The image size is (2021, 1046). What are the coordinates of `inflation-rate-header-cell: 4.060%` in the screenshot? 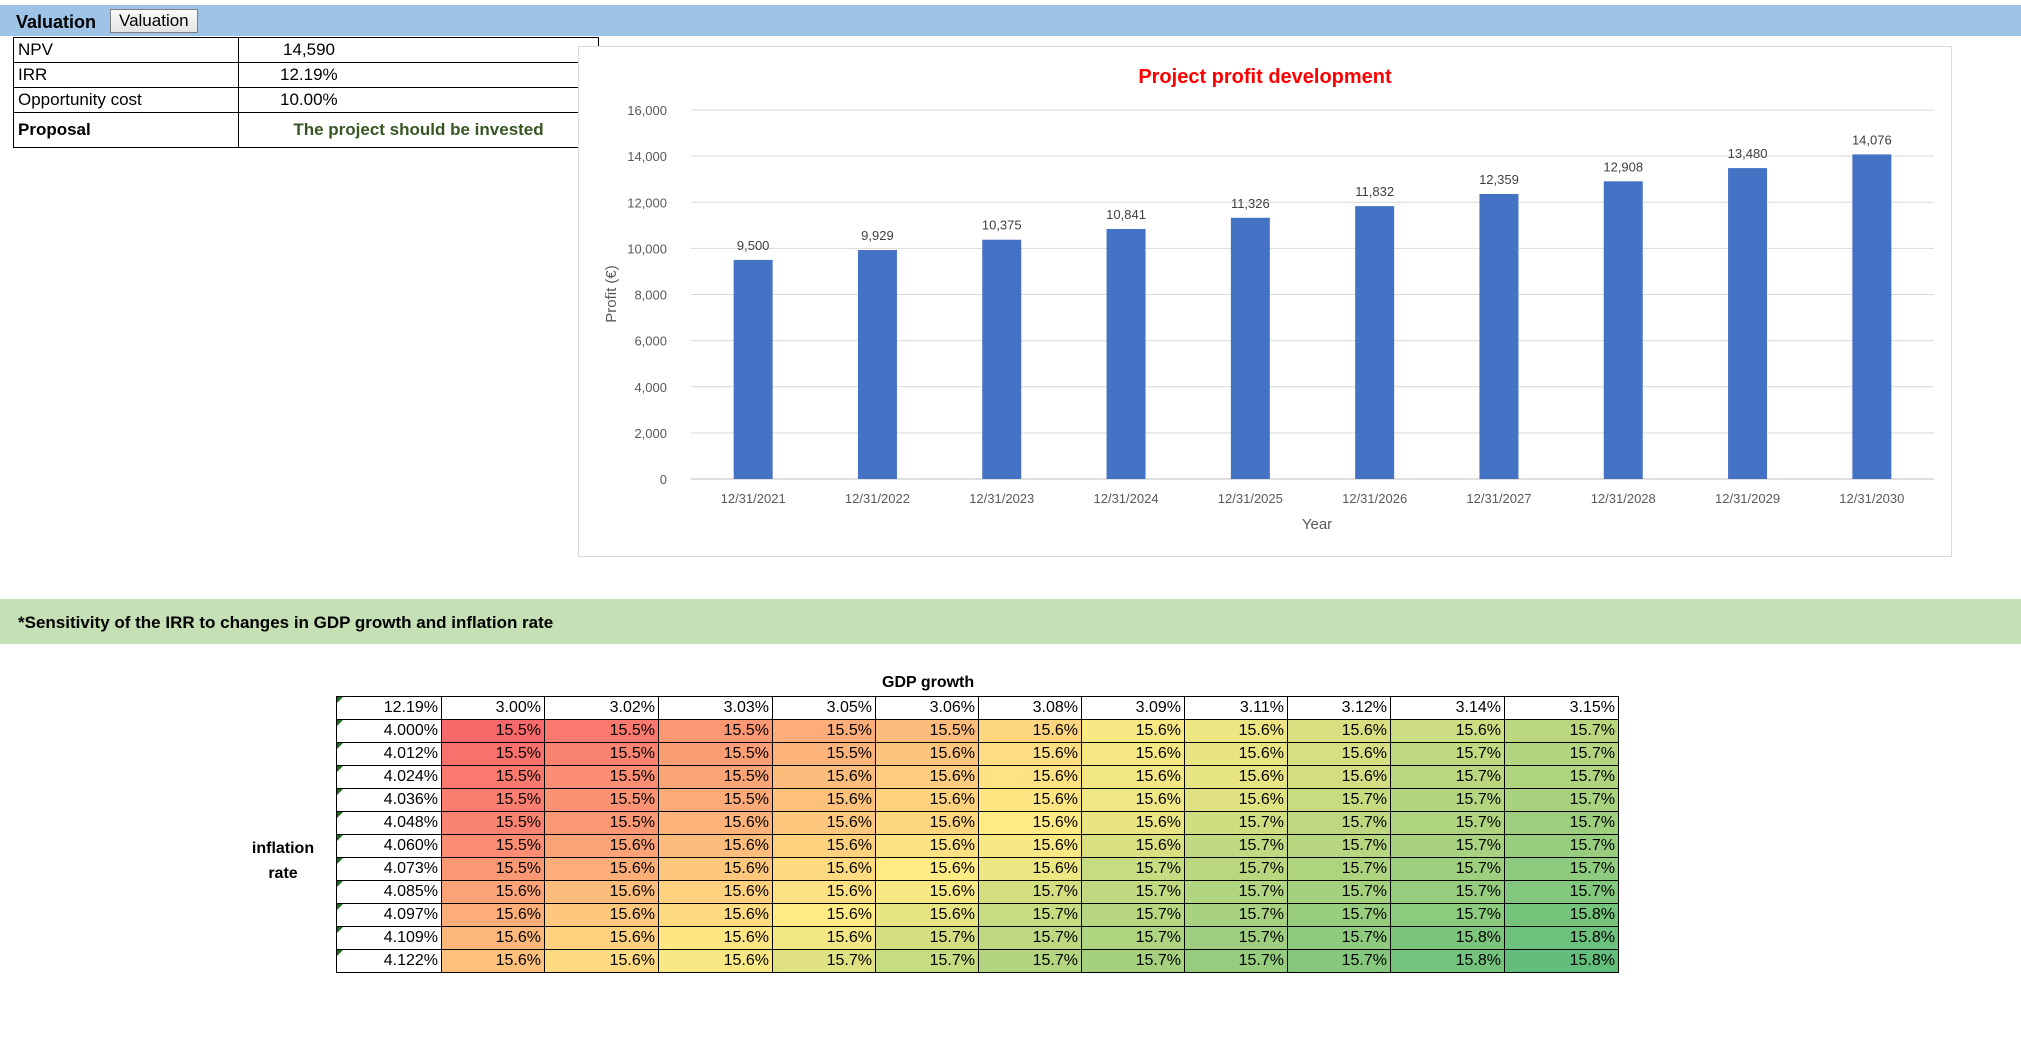 It's located at (389, 846).